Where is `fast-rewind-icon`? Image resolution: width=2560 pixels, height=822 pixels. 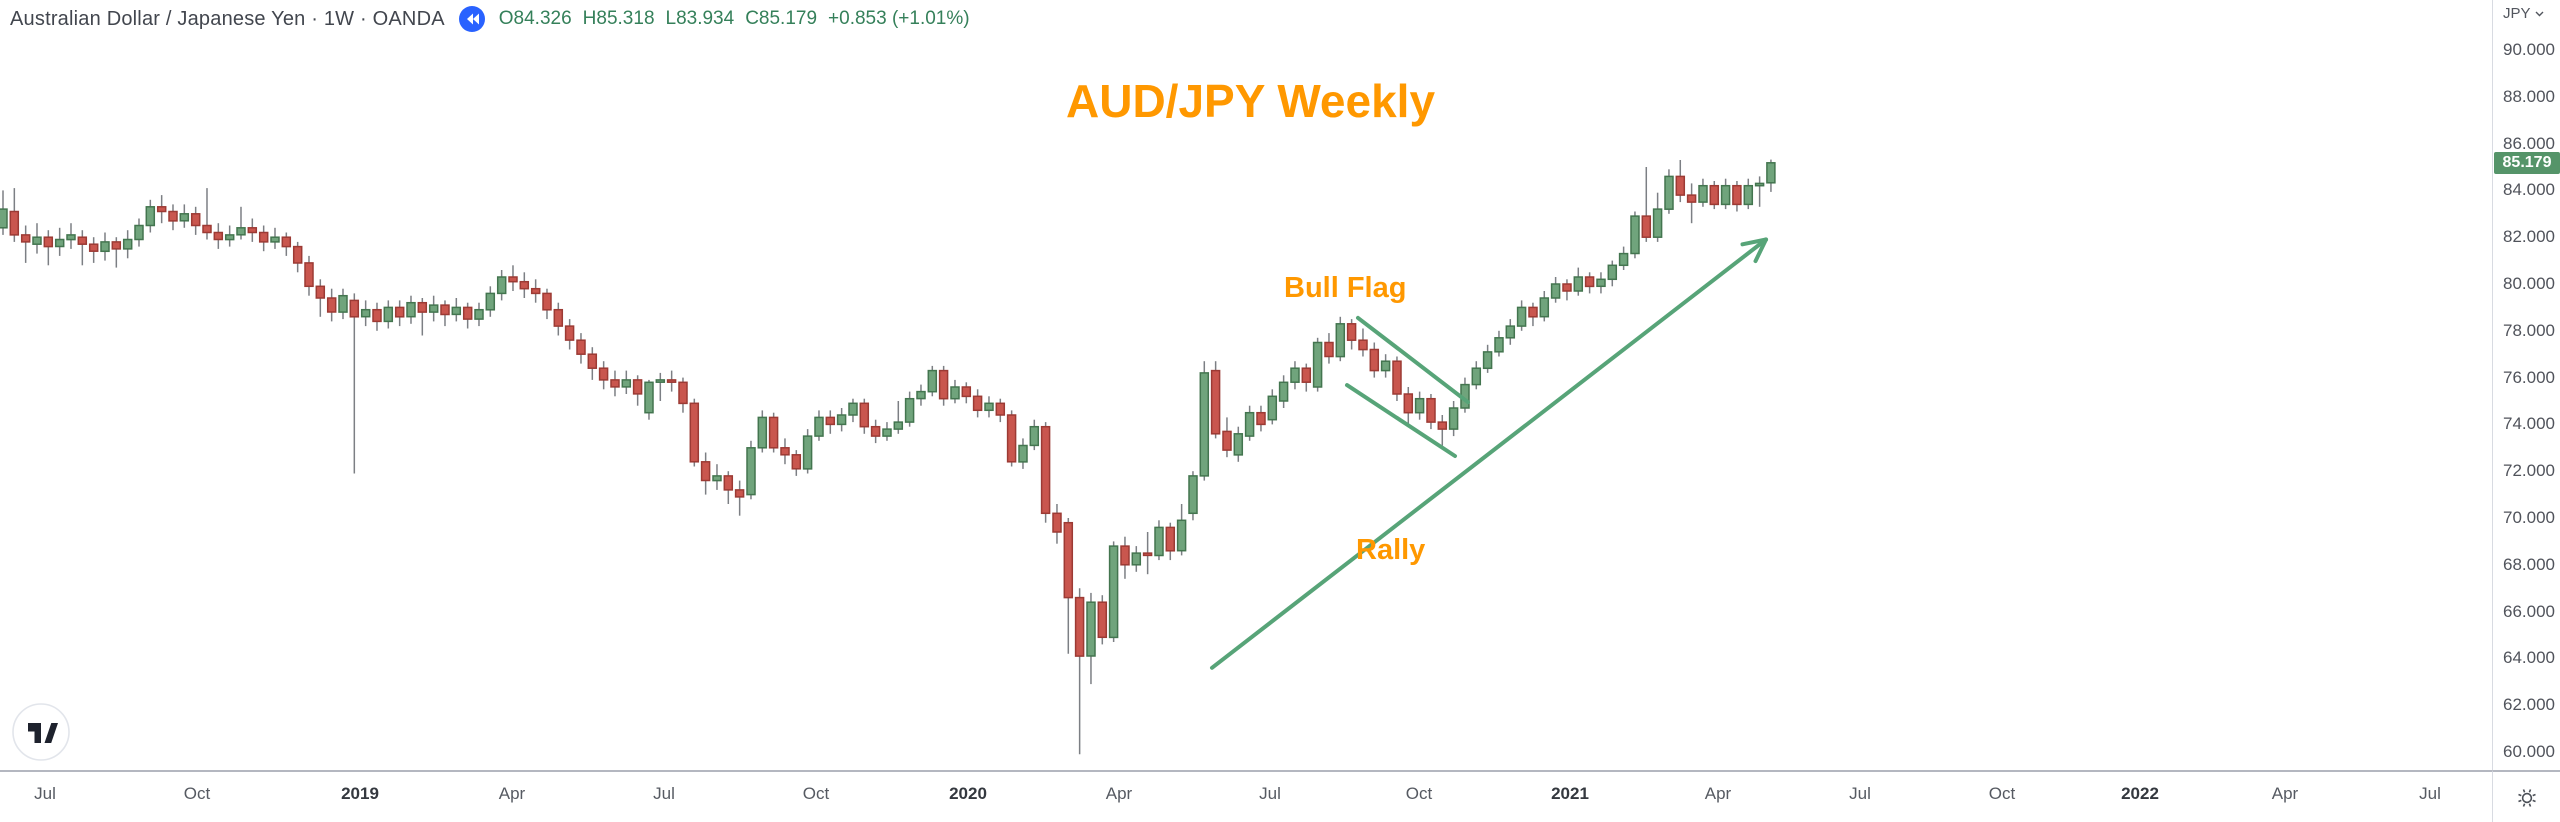
fast-rewind-icon is located at coordinates (471, 19).